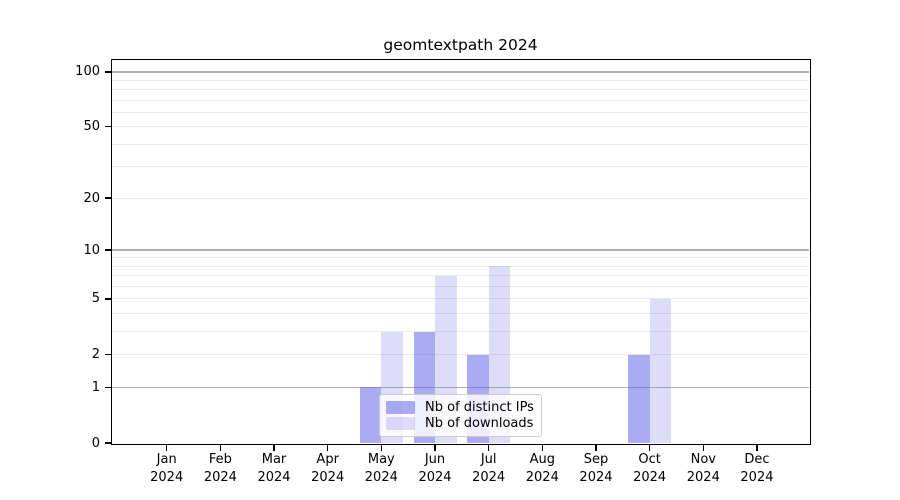  What do you see at coordinates (703, 447) in the screenshot?
I see `x-tick-nov` at bounding box center [703, 447].